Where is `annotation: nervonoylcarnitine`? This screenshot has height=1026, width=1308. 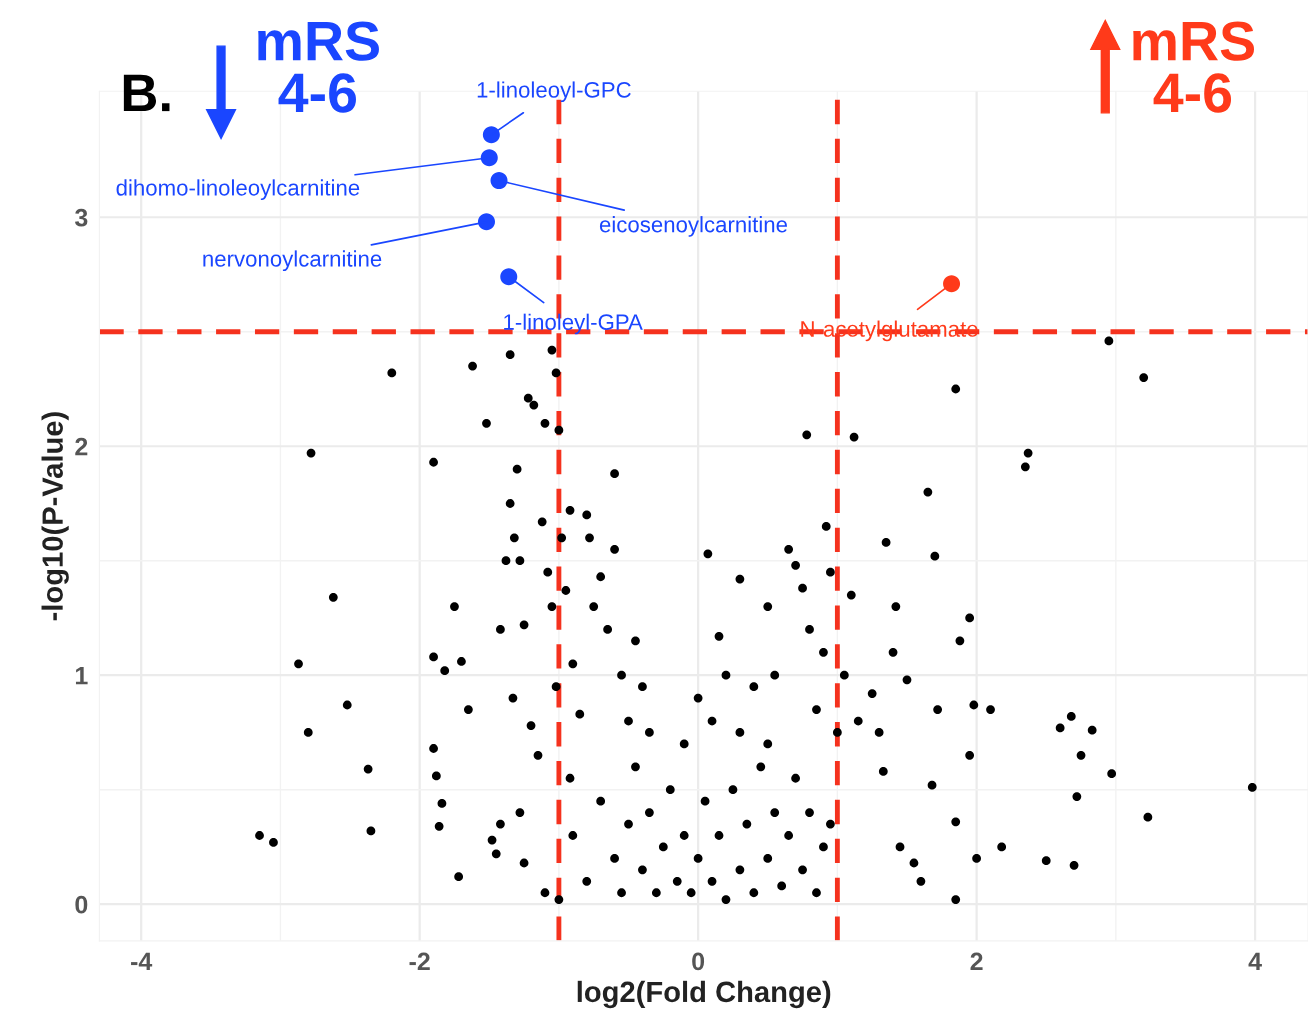
annotation: nervonoylcarnitine is located at coordinates (292, 261).